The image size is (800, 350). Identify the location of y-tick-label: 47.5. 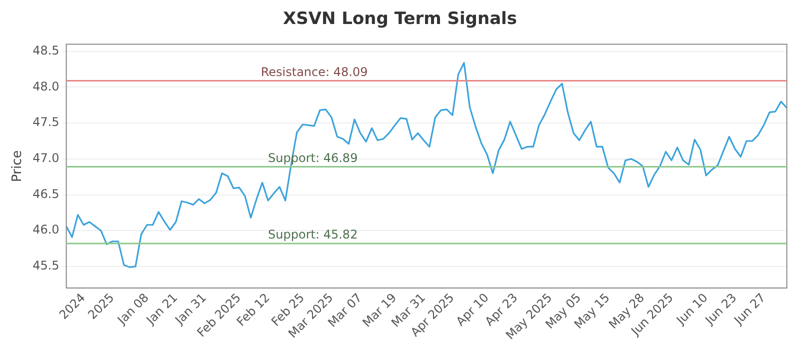
(46, 122).